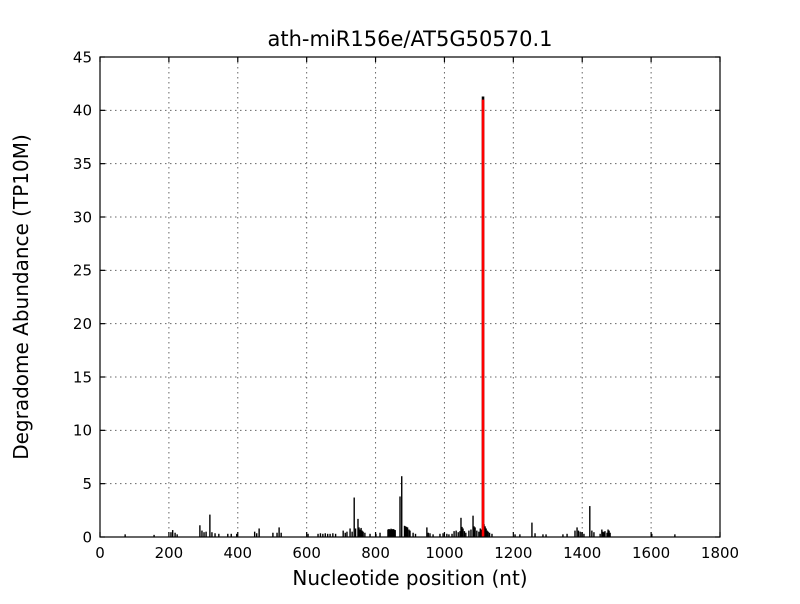 This screenshot has height=604, width=800. What do you see at coordinates (82, 217) in the screenshot?
I see `y-tick-label: 30` at bounding box center [82, 217].